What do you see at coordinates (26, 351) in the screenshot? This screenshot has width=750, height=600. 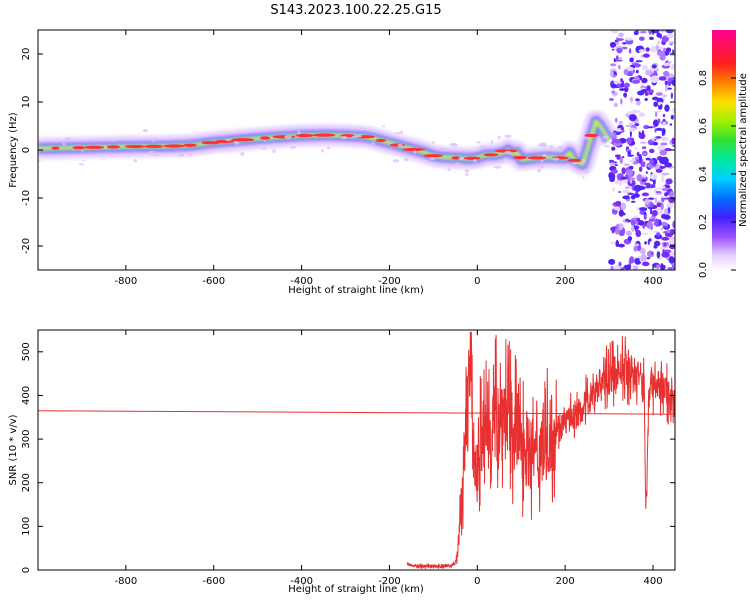 I see `snr-ytick-label: 500` at bounding box center [26, 351].